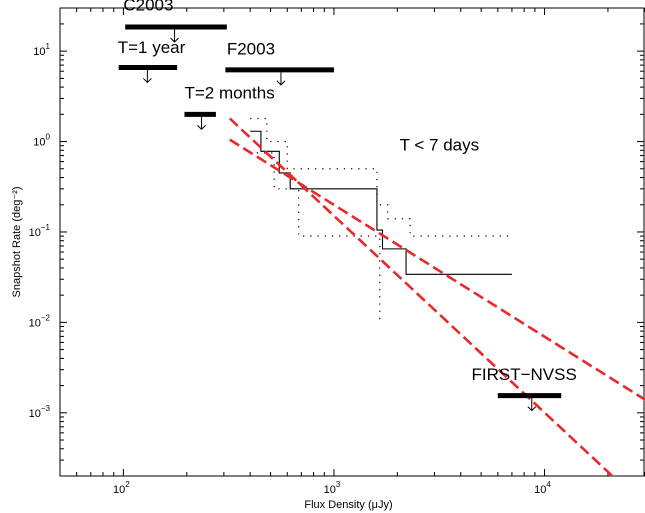 The height and width of the screenshot is (513, 645). What do you see at coordinates (251, 48) in the screenshot?
I see `limit-label: F2003` at bounding box center [251, 48].